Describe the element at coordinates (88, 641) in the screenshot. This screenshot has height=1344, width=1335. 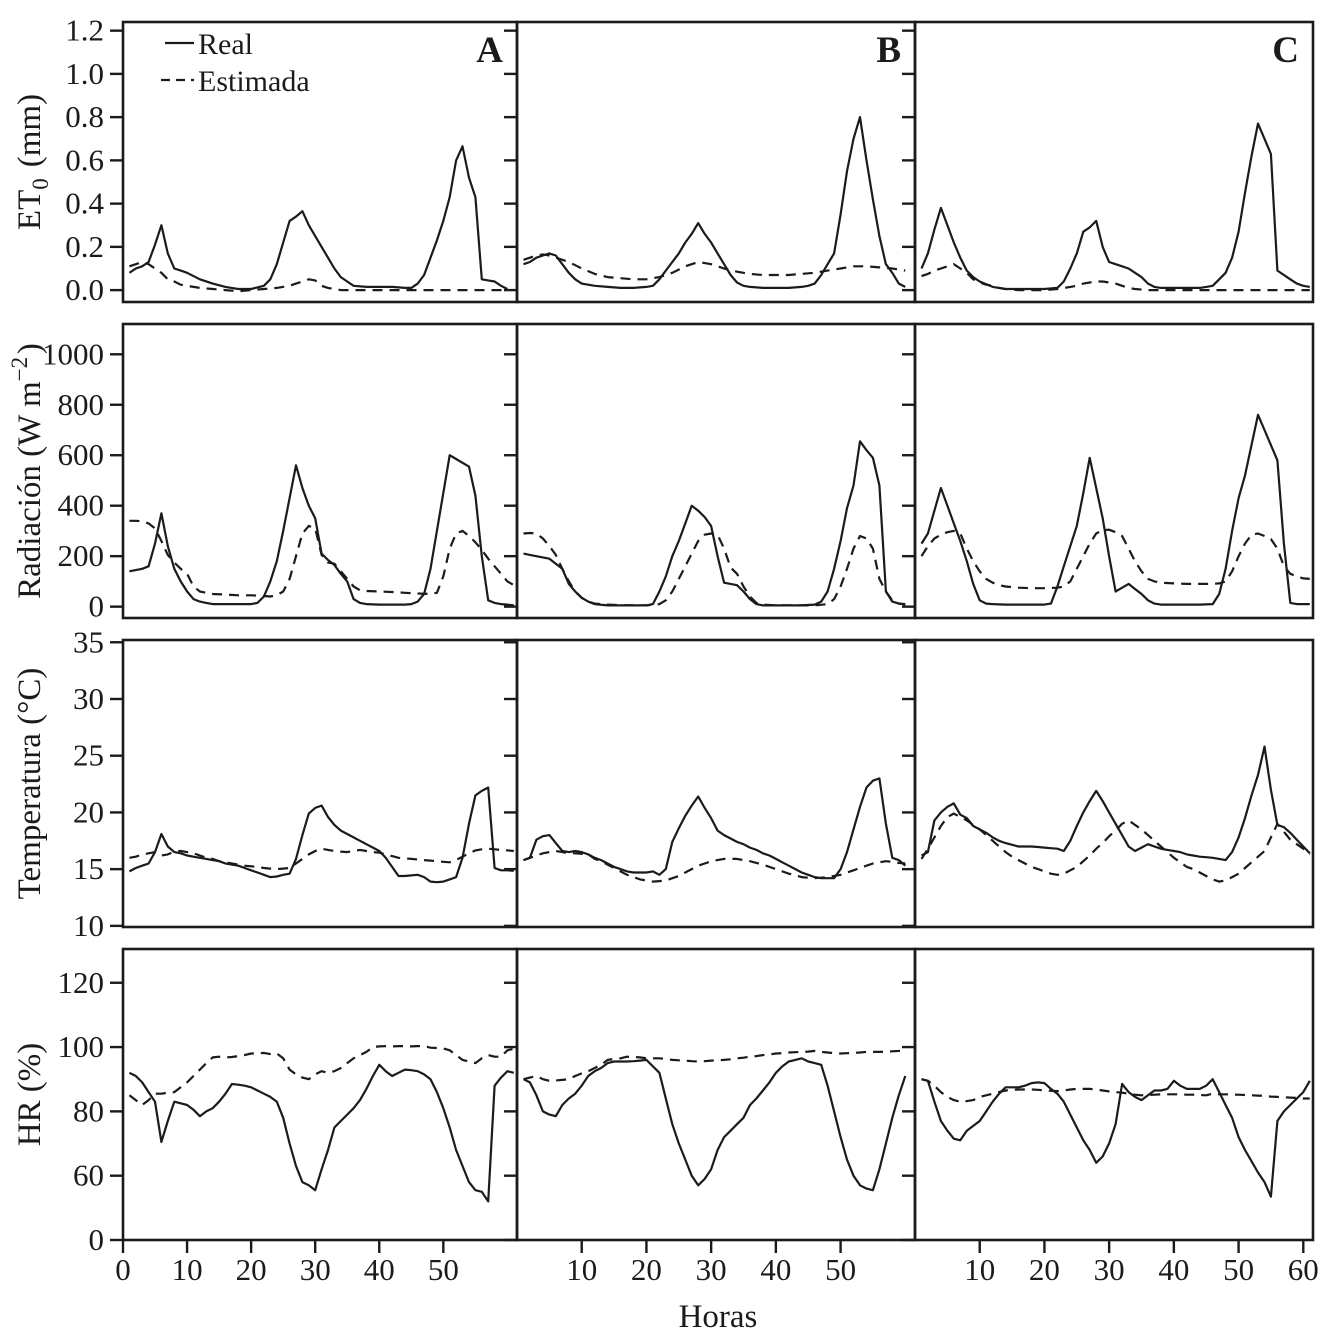
I see `y-tick-label: 35` at that location.